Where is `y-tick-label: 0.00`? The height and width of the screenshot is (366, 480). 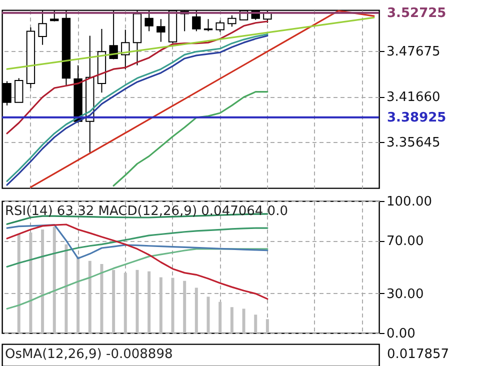 y-tick-label: 0.00 is located at coordinates (401, 334).